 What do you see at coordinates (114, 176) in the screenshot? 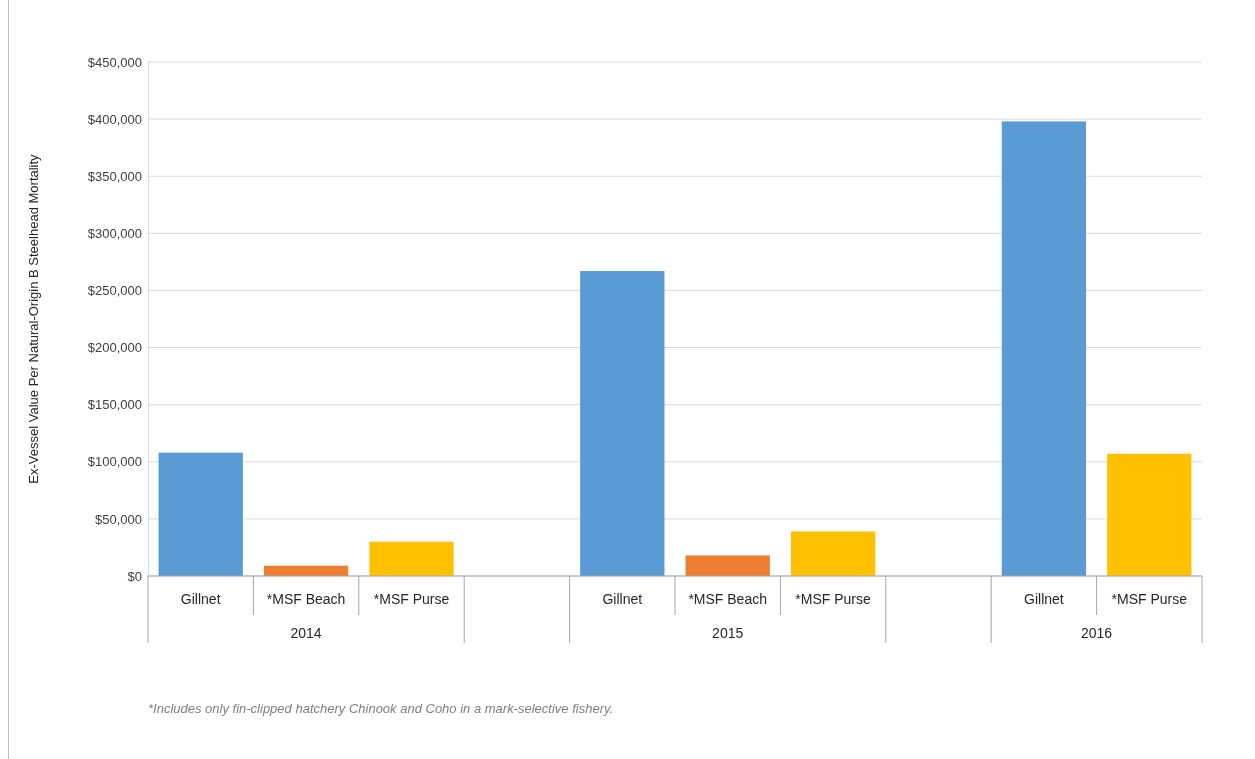
I see `y-tick-label: $350,000` at bounding box center [114, 176].